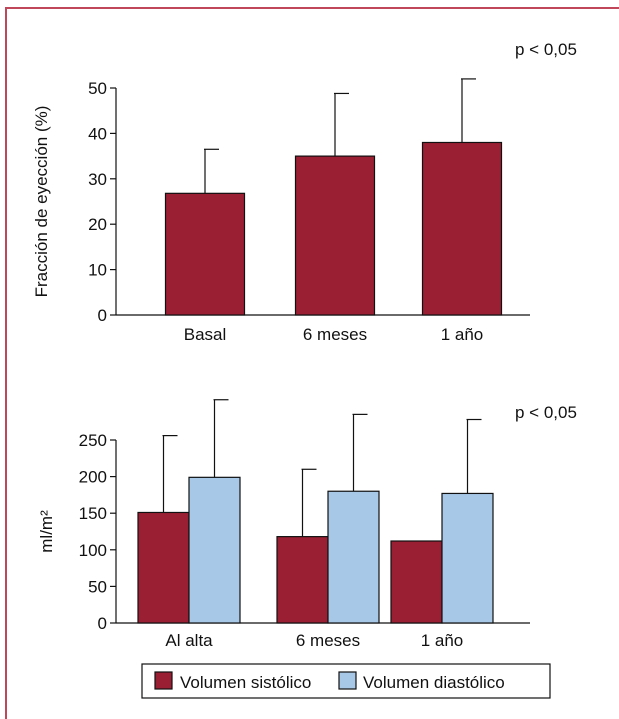 The width and height of the screenshot is (619, 719). Describe the element at coordinates (97, 224) in the screenshot. I see `y-tick-label: 20` at that location.